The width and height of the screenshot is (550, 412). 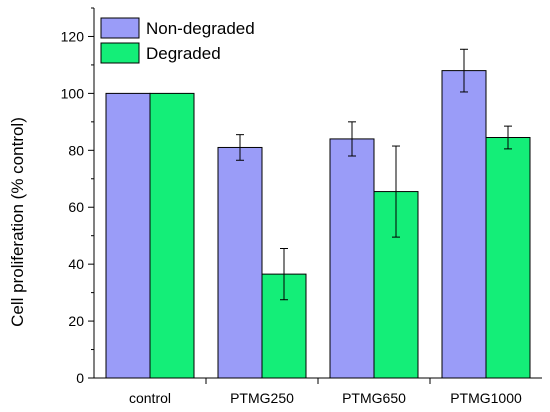 What do you see at coordinates (325, 392) in the screenshot?
I see `x-ticks-group: control PTMG250 PTMG650 PTMG1000` at bounding box center [325, 392].